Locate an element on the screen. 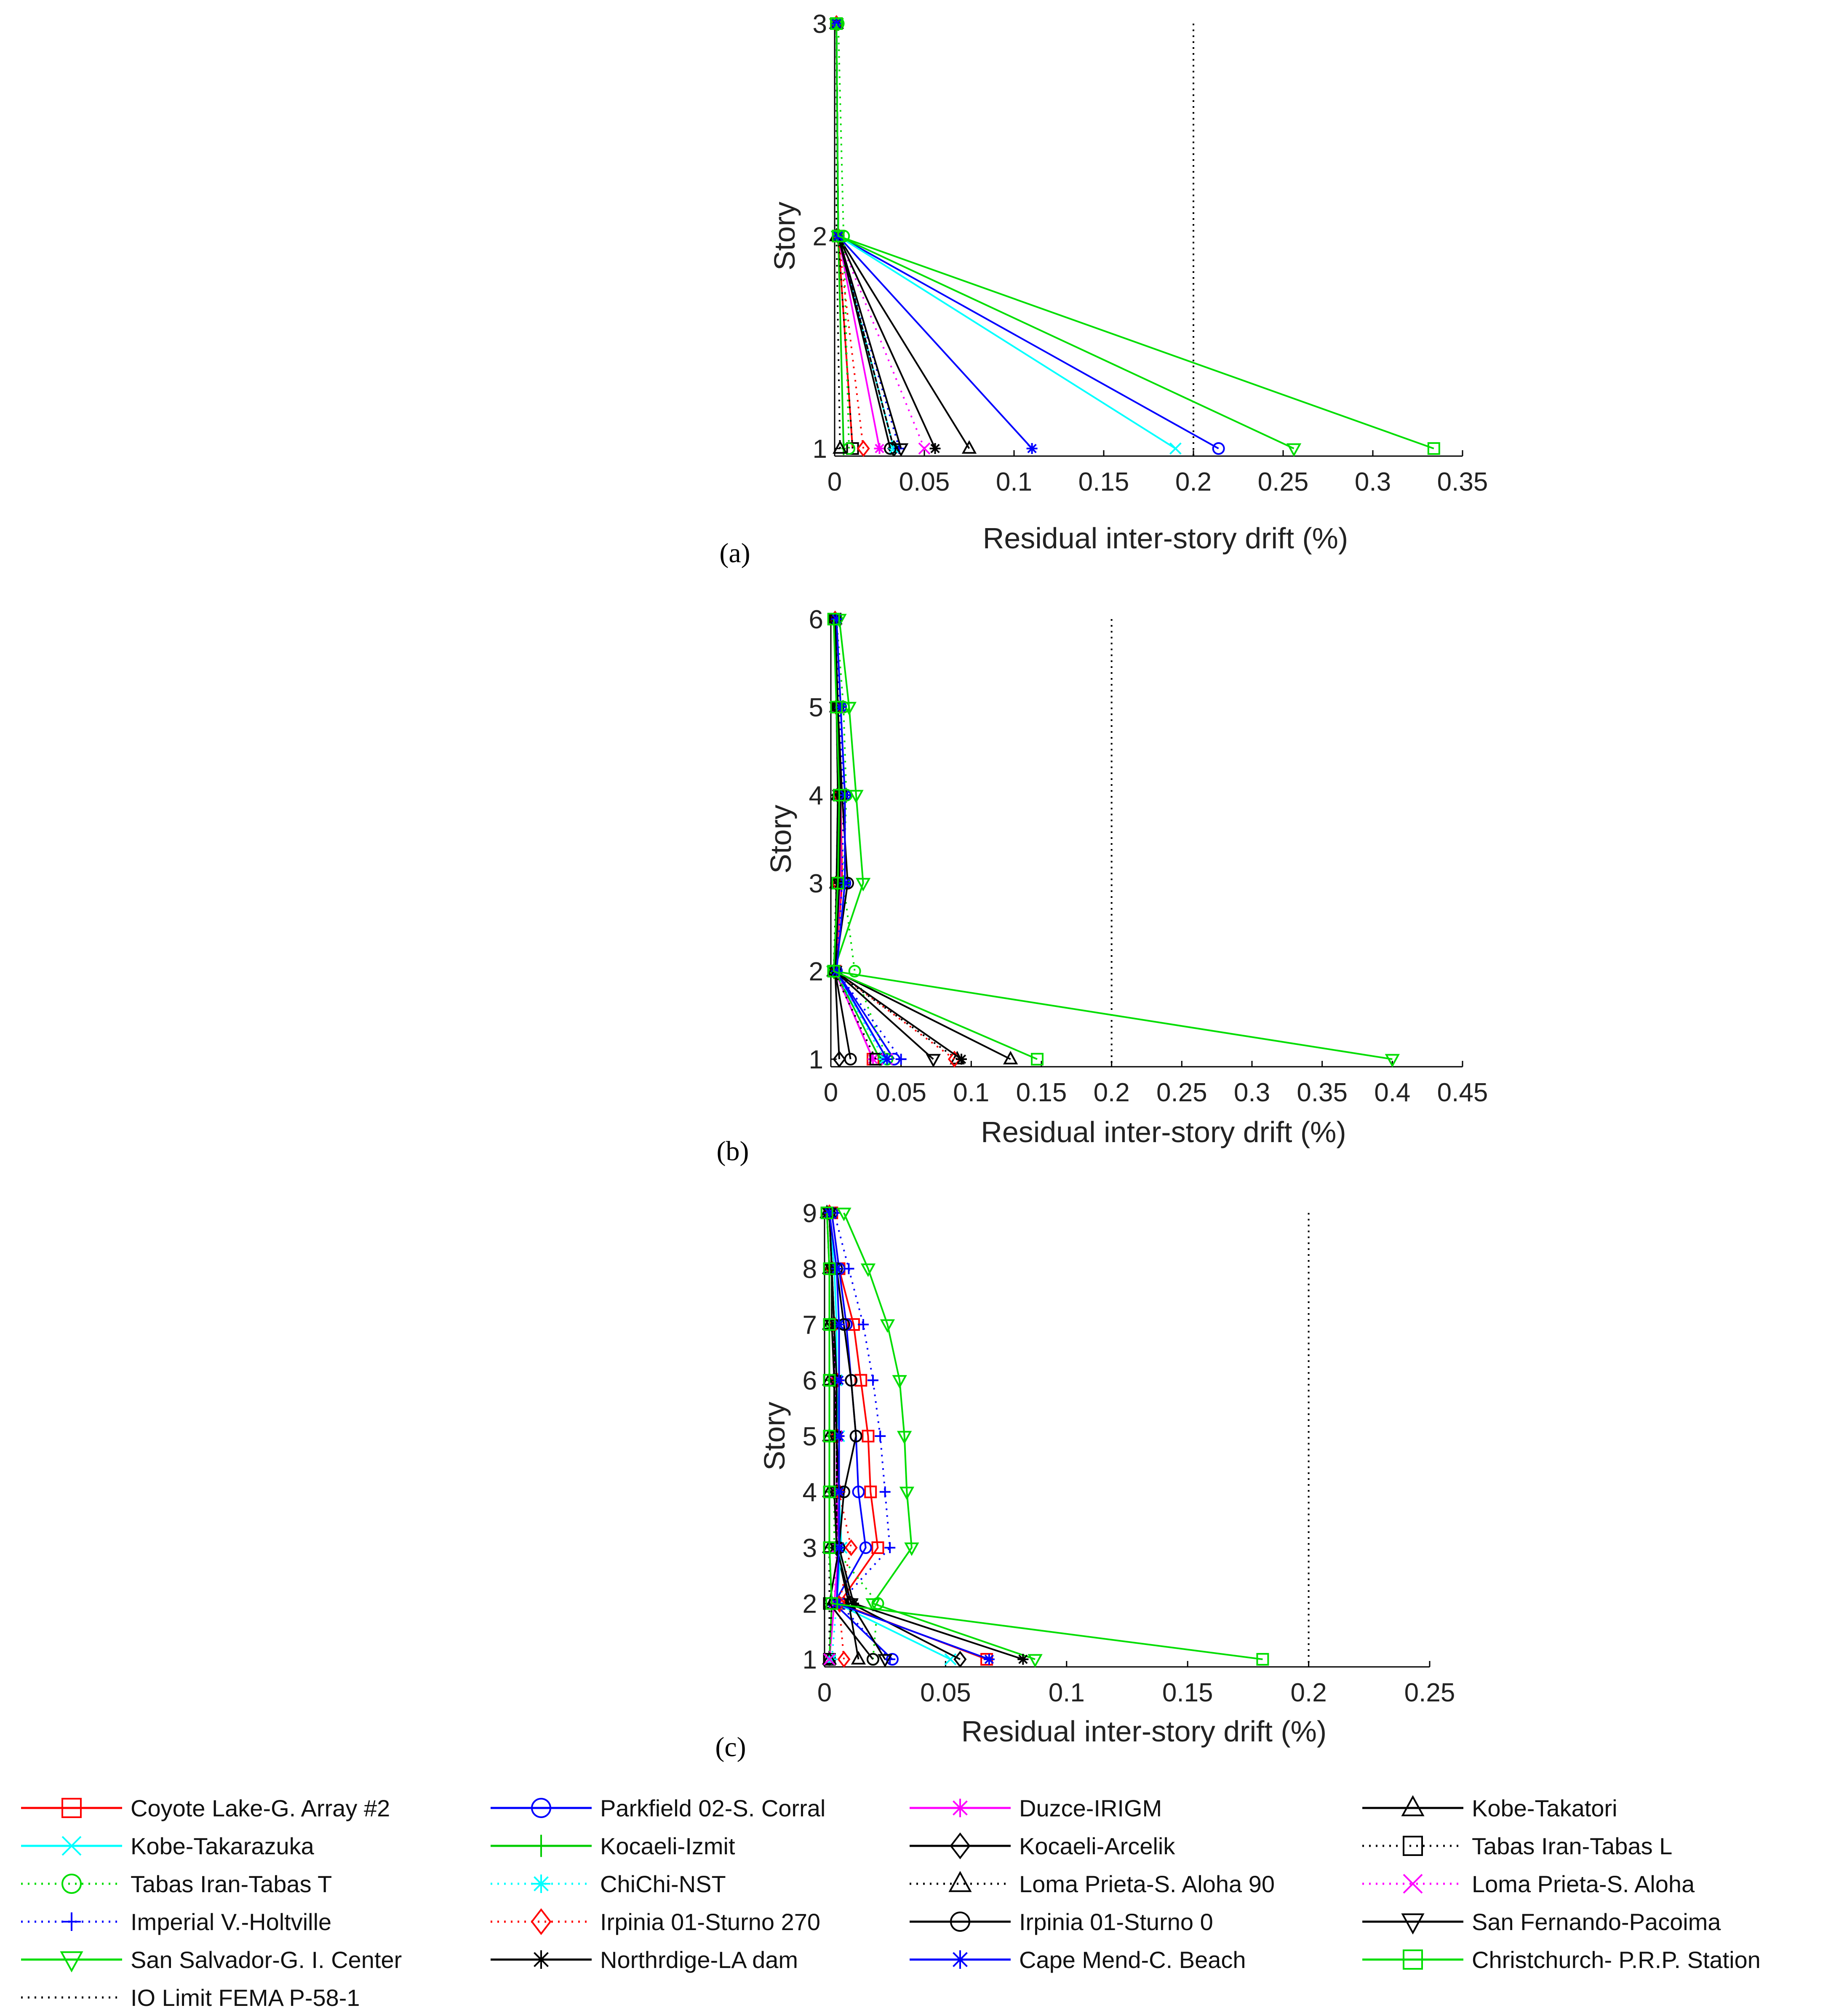 This screenshot has height=2016, width=1831. legend-entry: Coyote Lake-G. Array #2 is located at coordinates (205, 1808).